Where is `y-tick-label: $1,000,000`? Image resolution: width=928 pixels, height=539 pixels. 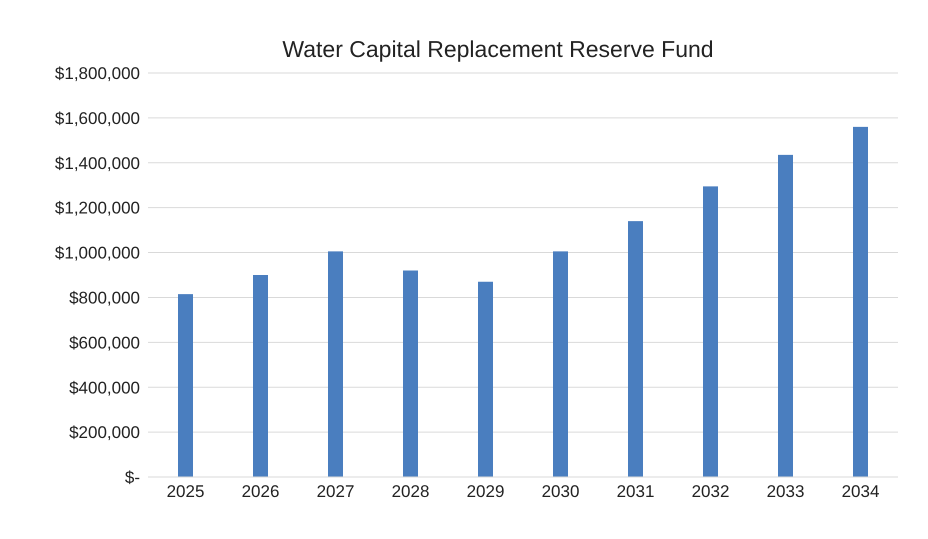
y-tick-label: $1,000,000 is located at coordinates (97, 253).